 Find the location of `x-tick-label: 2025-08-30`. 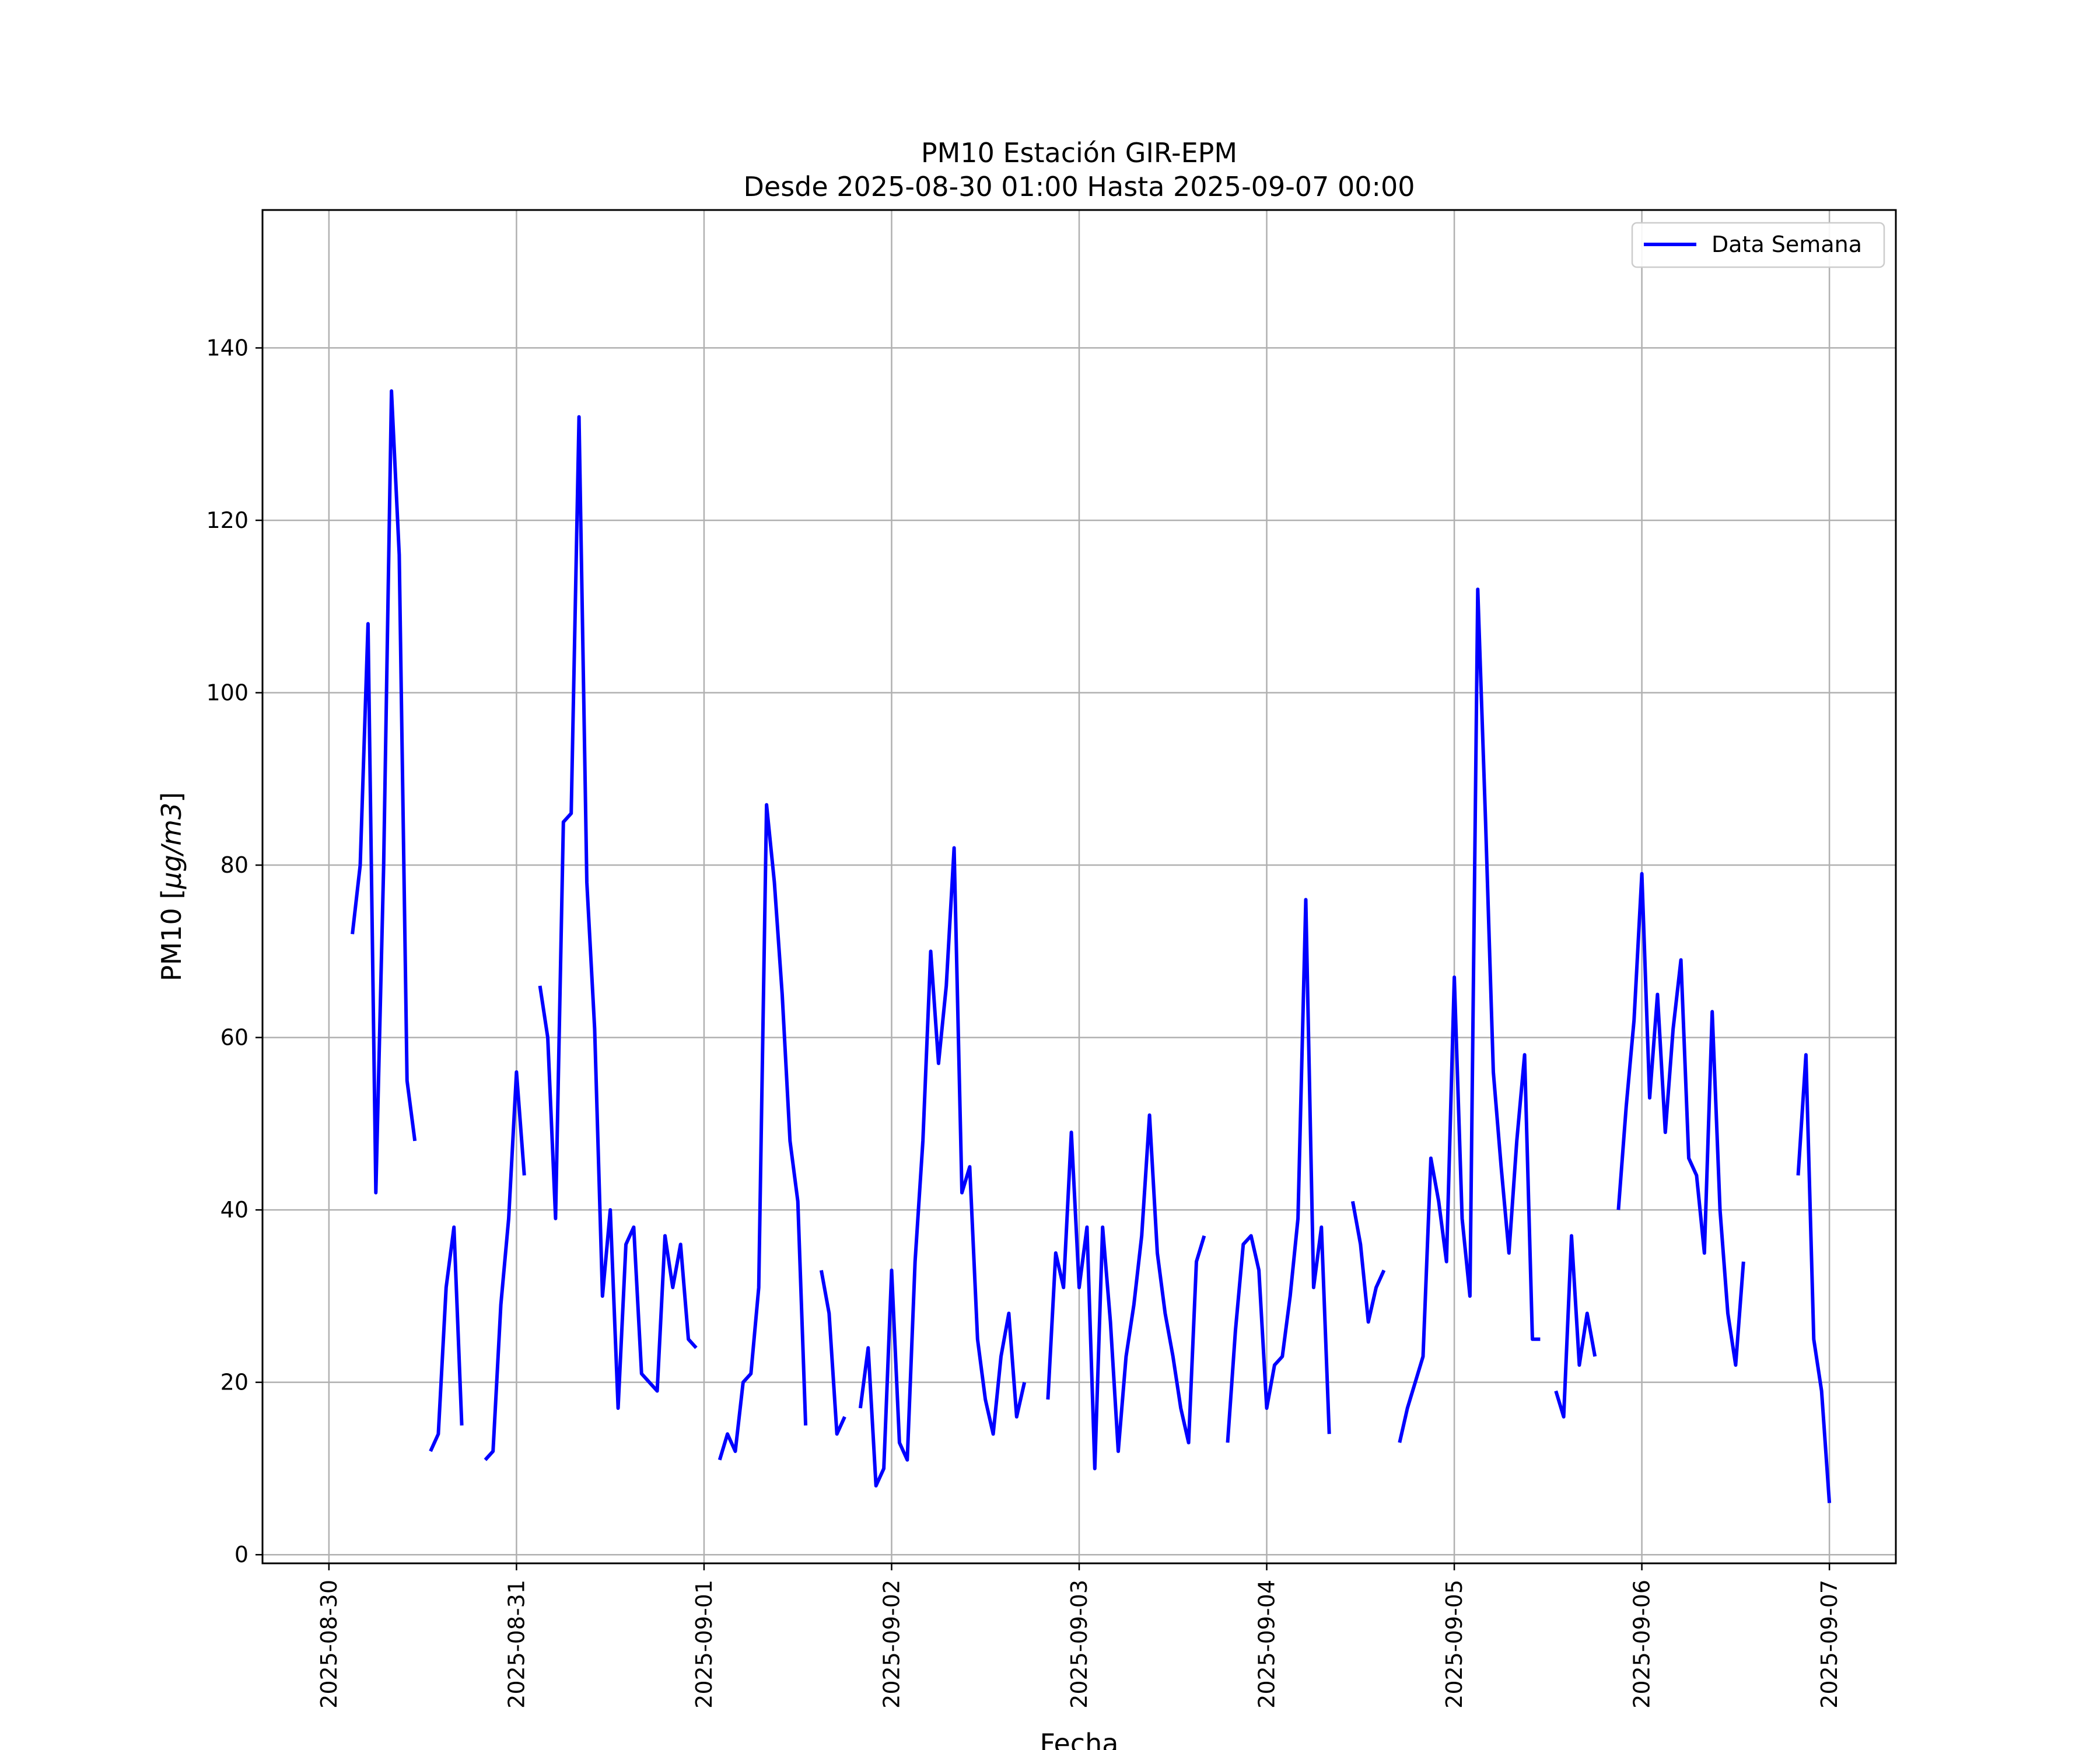

x-tick-label: 2025-08-30 is located at coordinates (329, 1644).